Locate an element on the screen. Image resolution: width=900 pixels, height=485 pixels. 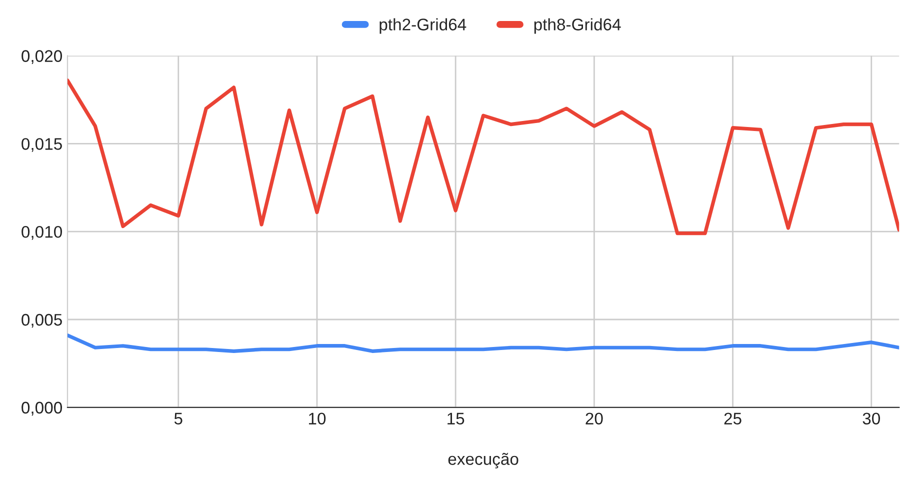
x-tick-label: 5 is located at coordinates (178, 418).